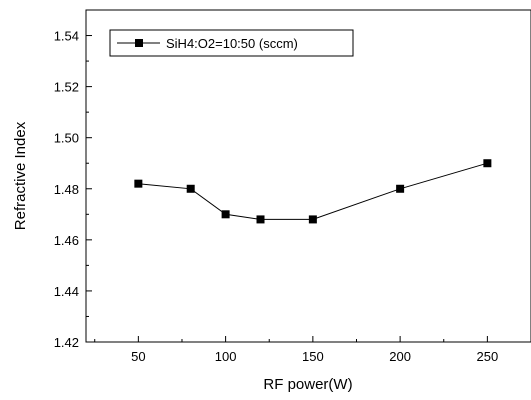 The width and height of the screenshot is (531, 400). What do you see at coordinates (139, 43) in the screenshot?
I see `legend-marker-square` at bounding box center [139, 43].